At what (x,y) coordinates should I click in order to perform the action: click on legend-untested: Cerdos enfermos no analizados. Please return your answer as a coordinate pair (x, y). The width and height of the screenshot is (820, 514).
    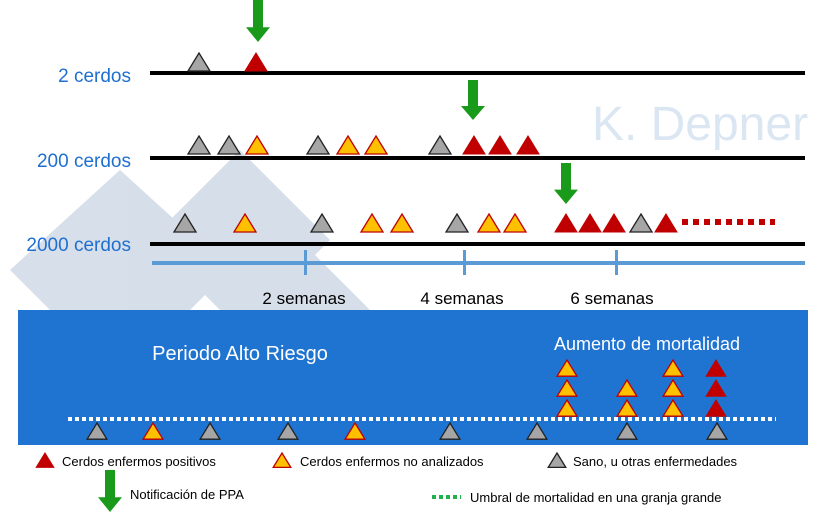
    Looking at the image, I should click on (392, 461).